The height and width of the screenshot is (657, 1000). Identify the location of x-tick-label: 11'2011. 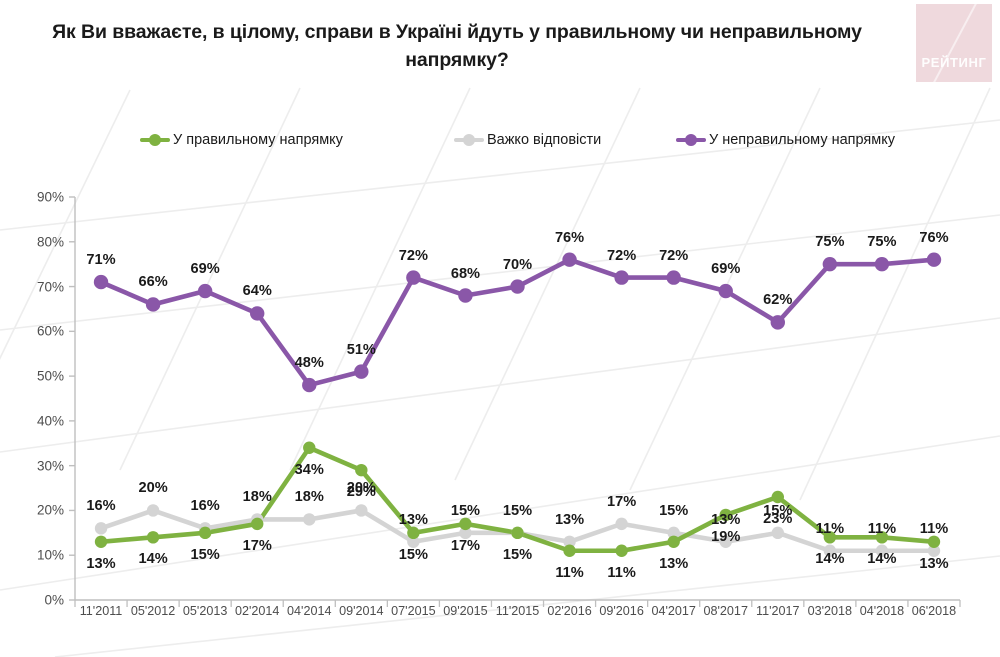
(101, 611).